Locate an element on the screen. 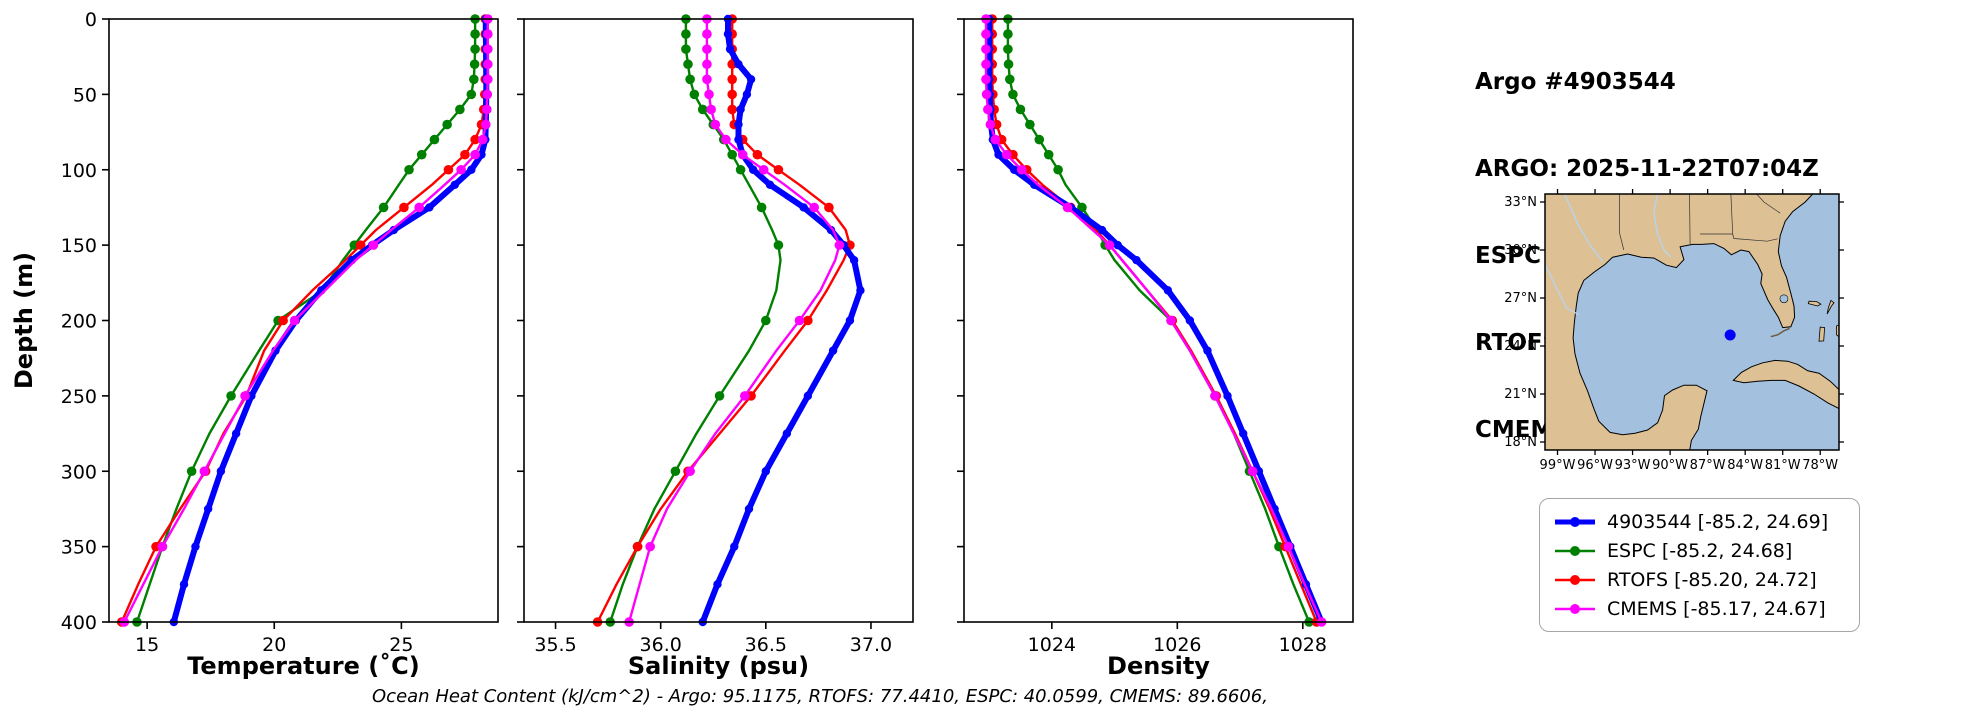  legend-label-cmems: CMEMS [-85.17, 24.67] is located at coordinates (1716, 608).